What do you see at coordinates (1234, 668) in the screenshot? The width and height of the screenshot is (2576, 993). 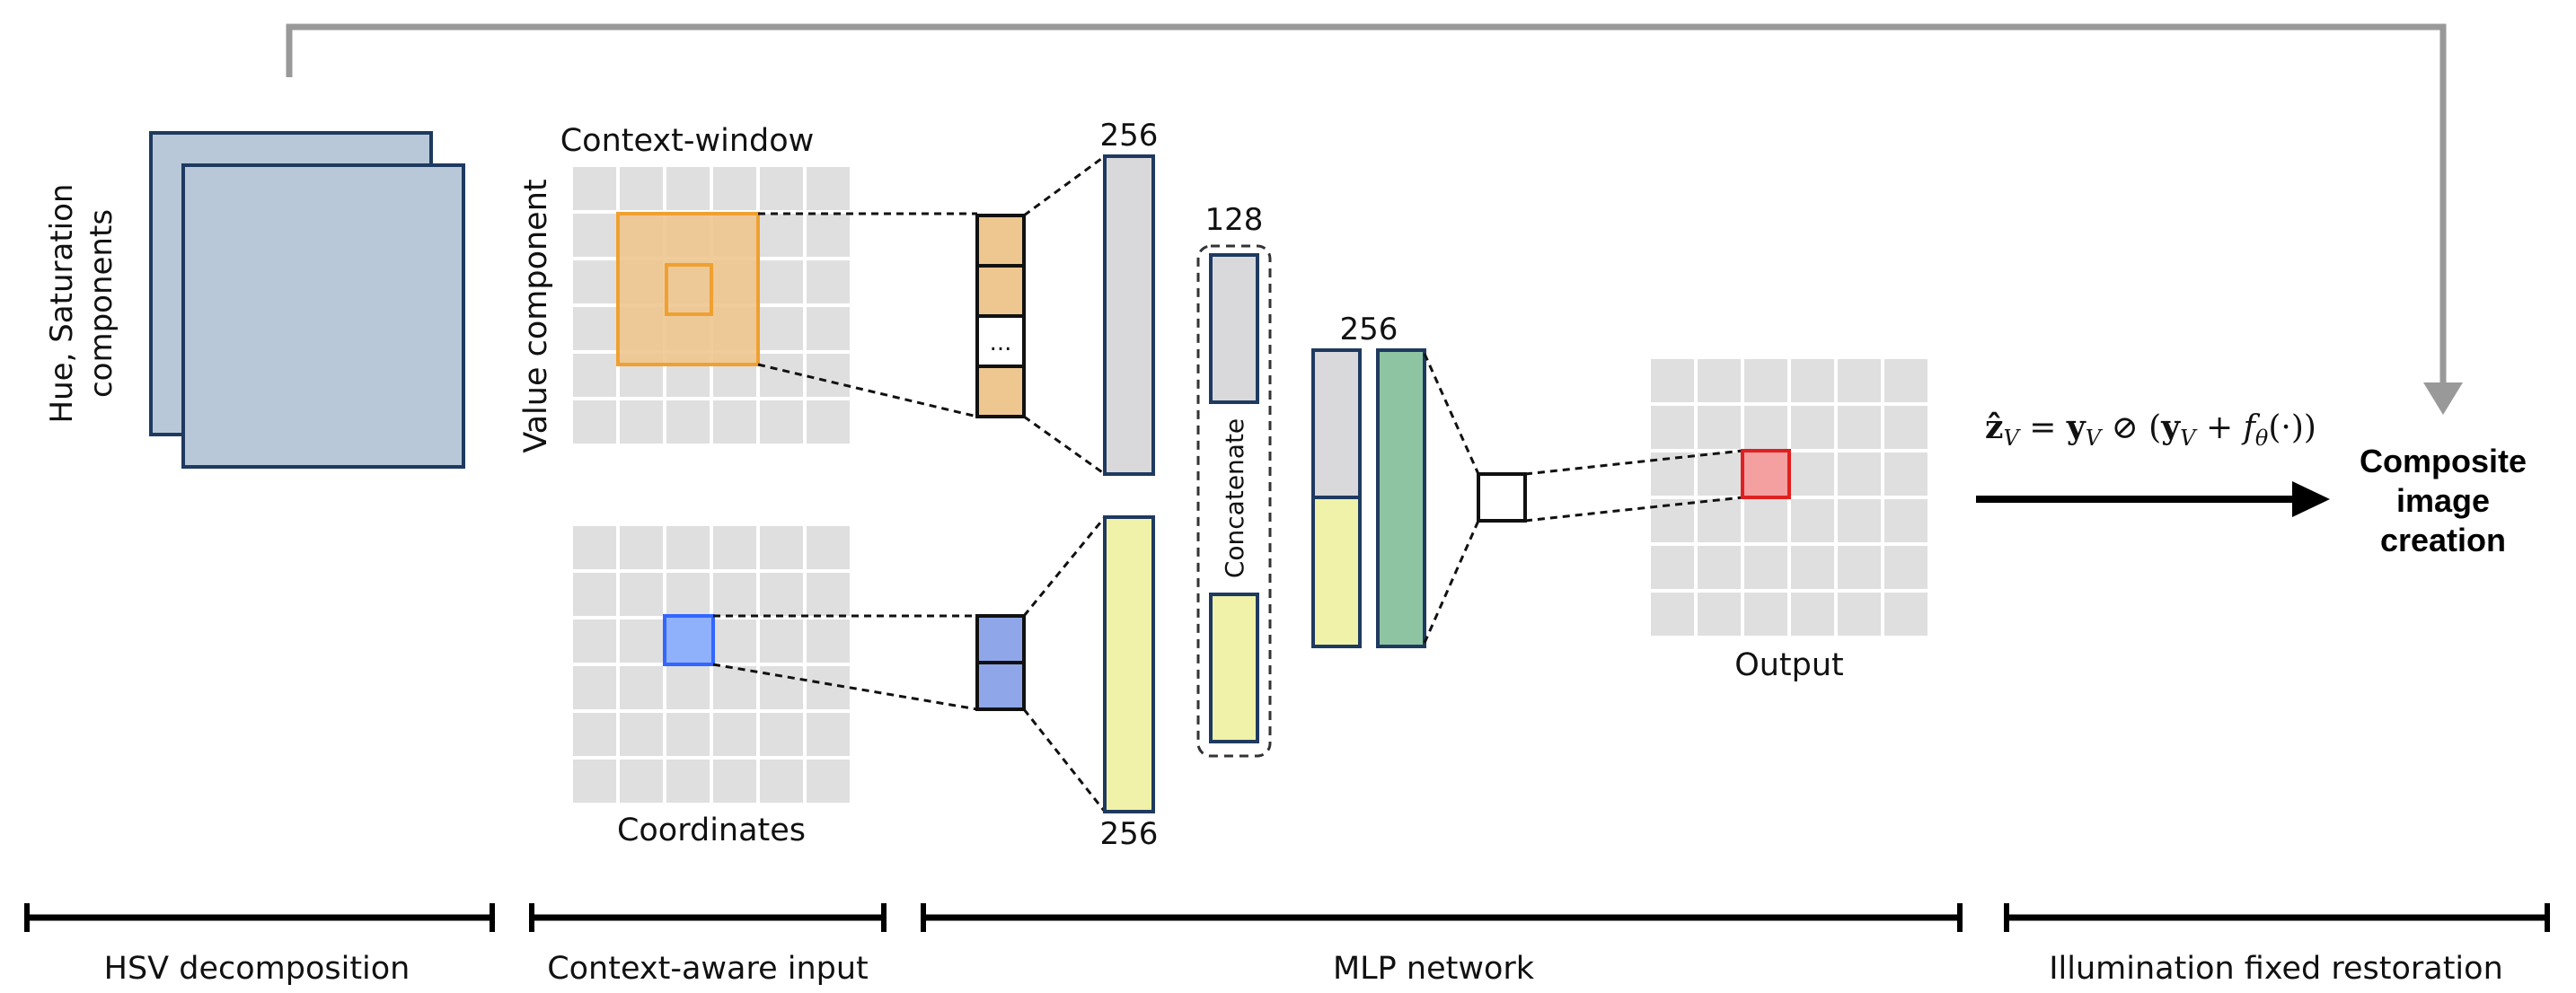 I see `concat-yellow-bar` at bounding box center [1234, 668].